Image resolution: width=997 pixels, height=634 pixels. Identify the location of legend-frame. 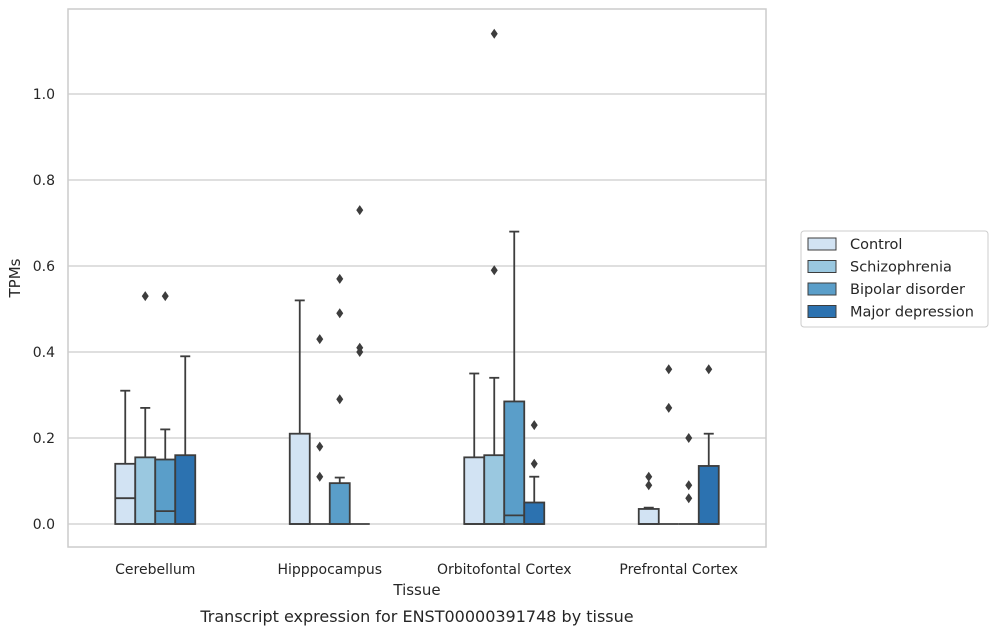
(894, 279).